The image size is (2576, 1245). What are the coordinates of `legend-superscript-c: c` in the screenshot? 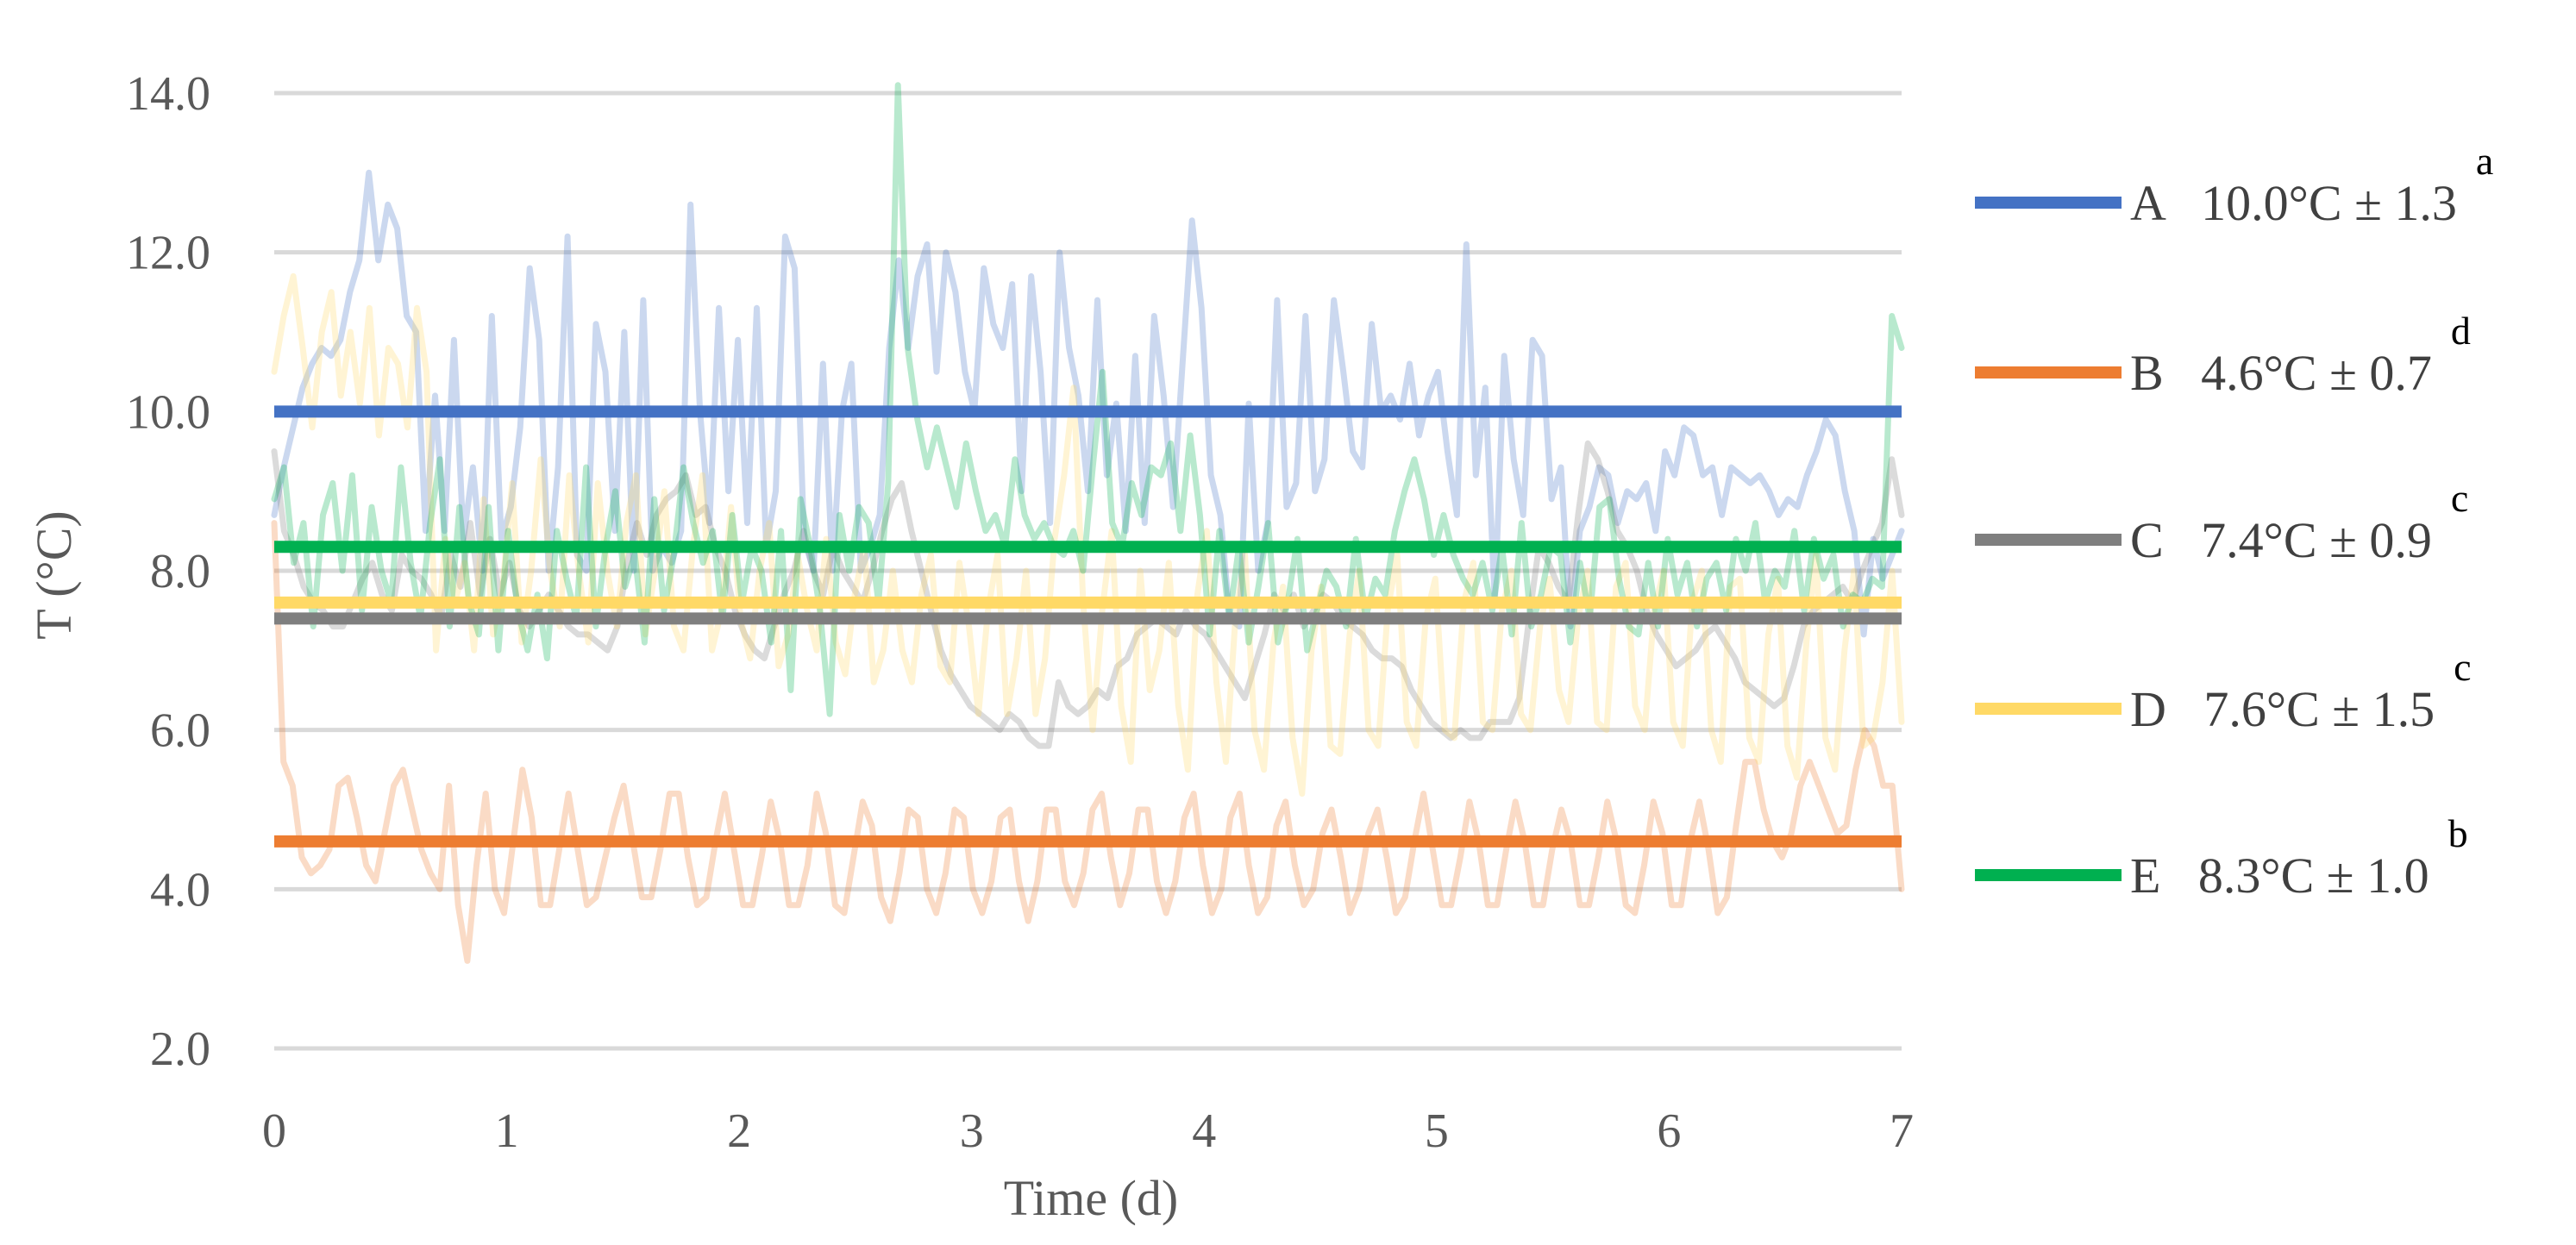 It's located at (2459, 498).